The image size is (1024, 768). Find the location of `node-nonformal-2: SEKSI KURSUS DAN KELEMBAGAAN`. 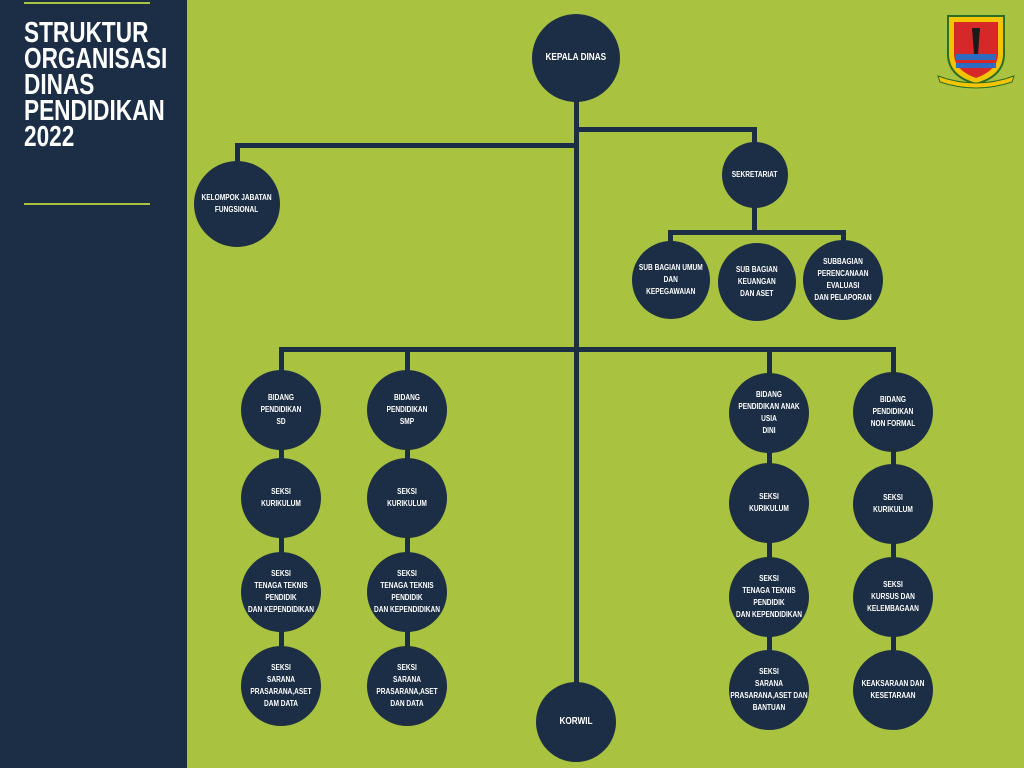

node-nonformal-2: SEKSI KURSUS DAN KELEMBAGAAN is located at coordinates (893, 597).